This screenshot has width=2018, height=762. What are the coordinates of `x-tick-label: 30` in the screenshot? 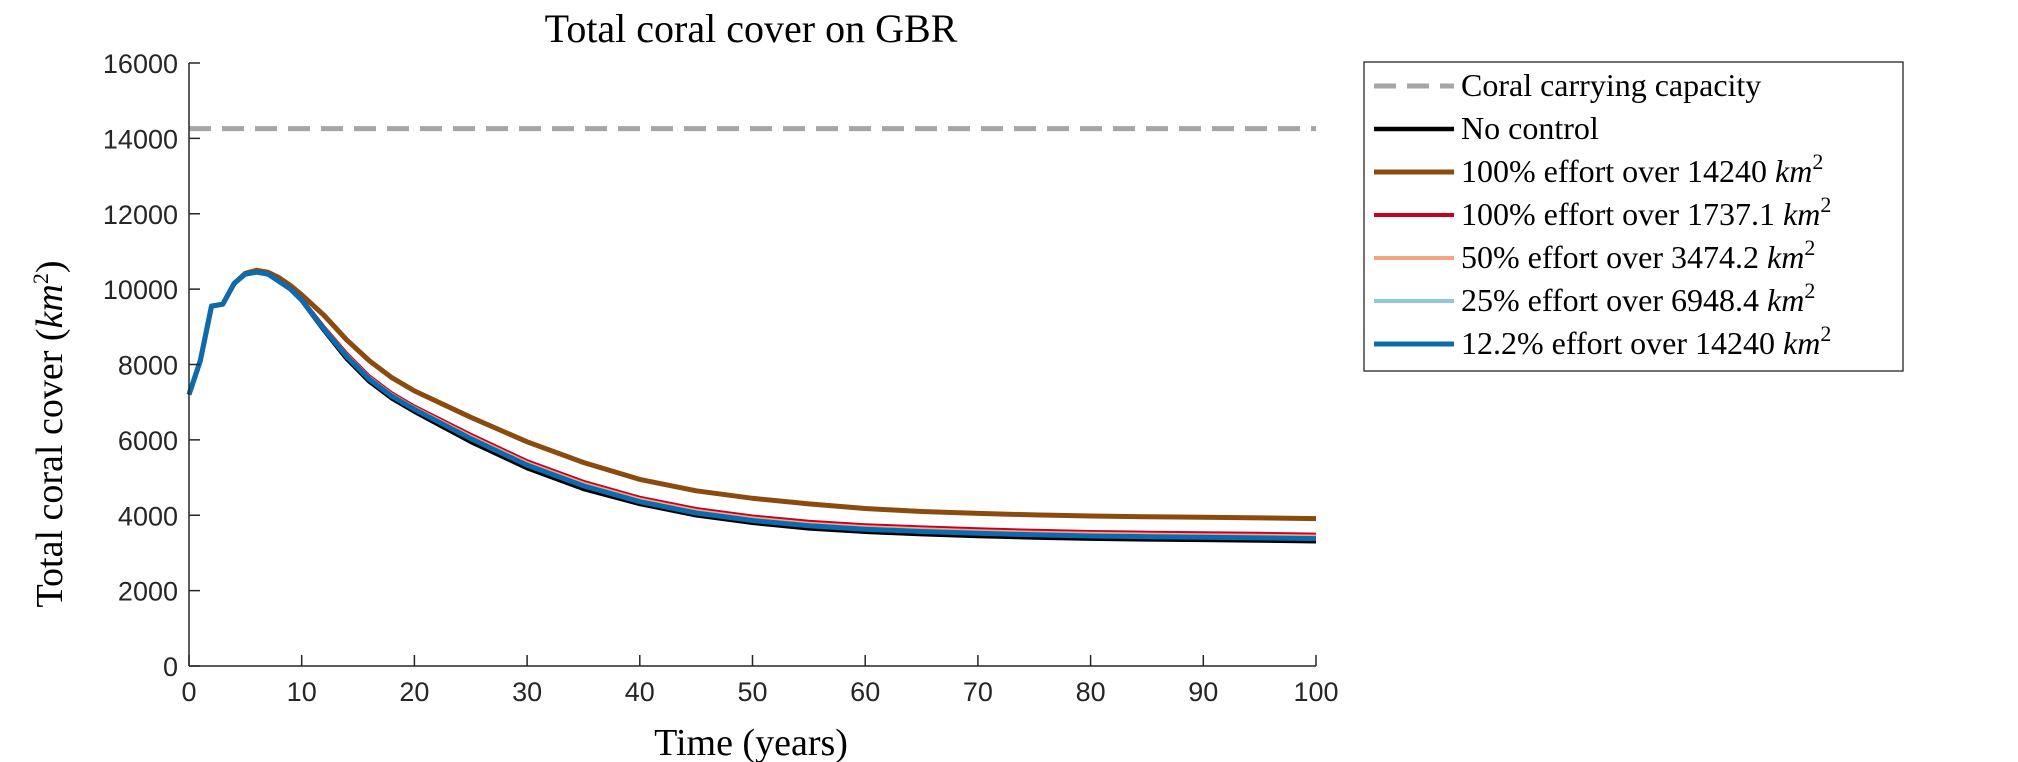 It's located at (527, 692).